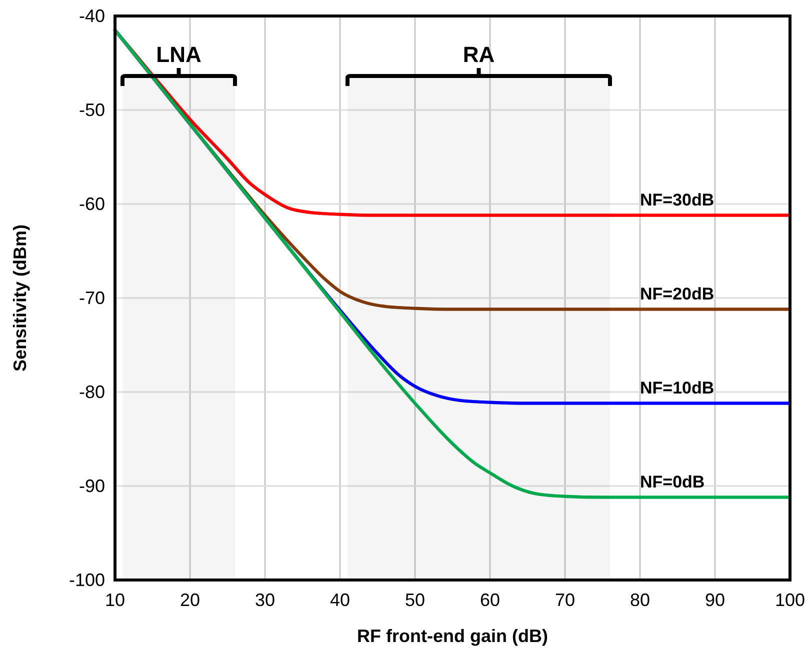 The image size is (812, 662). Describe the element at coordinates (91, 486) in the screenshot. I see `y-tick-label: -90` at that location.